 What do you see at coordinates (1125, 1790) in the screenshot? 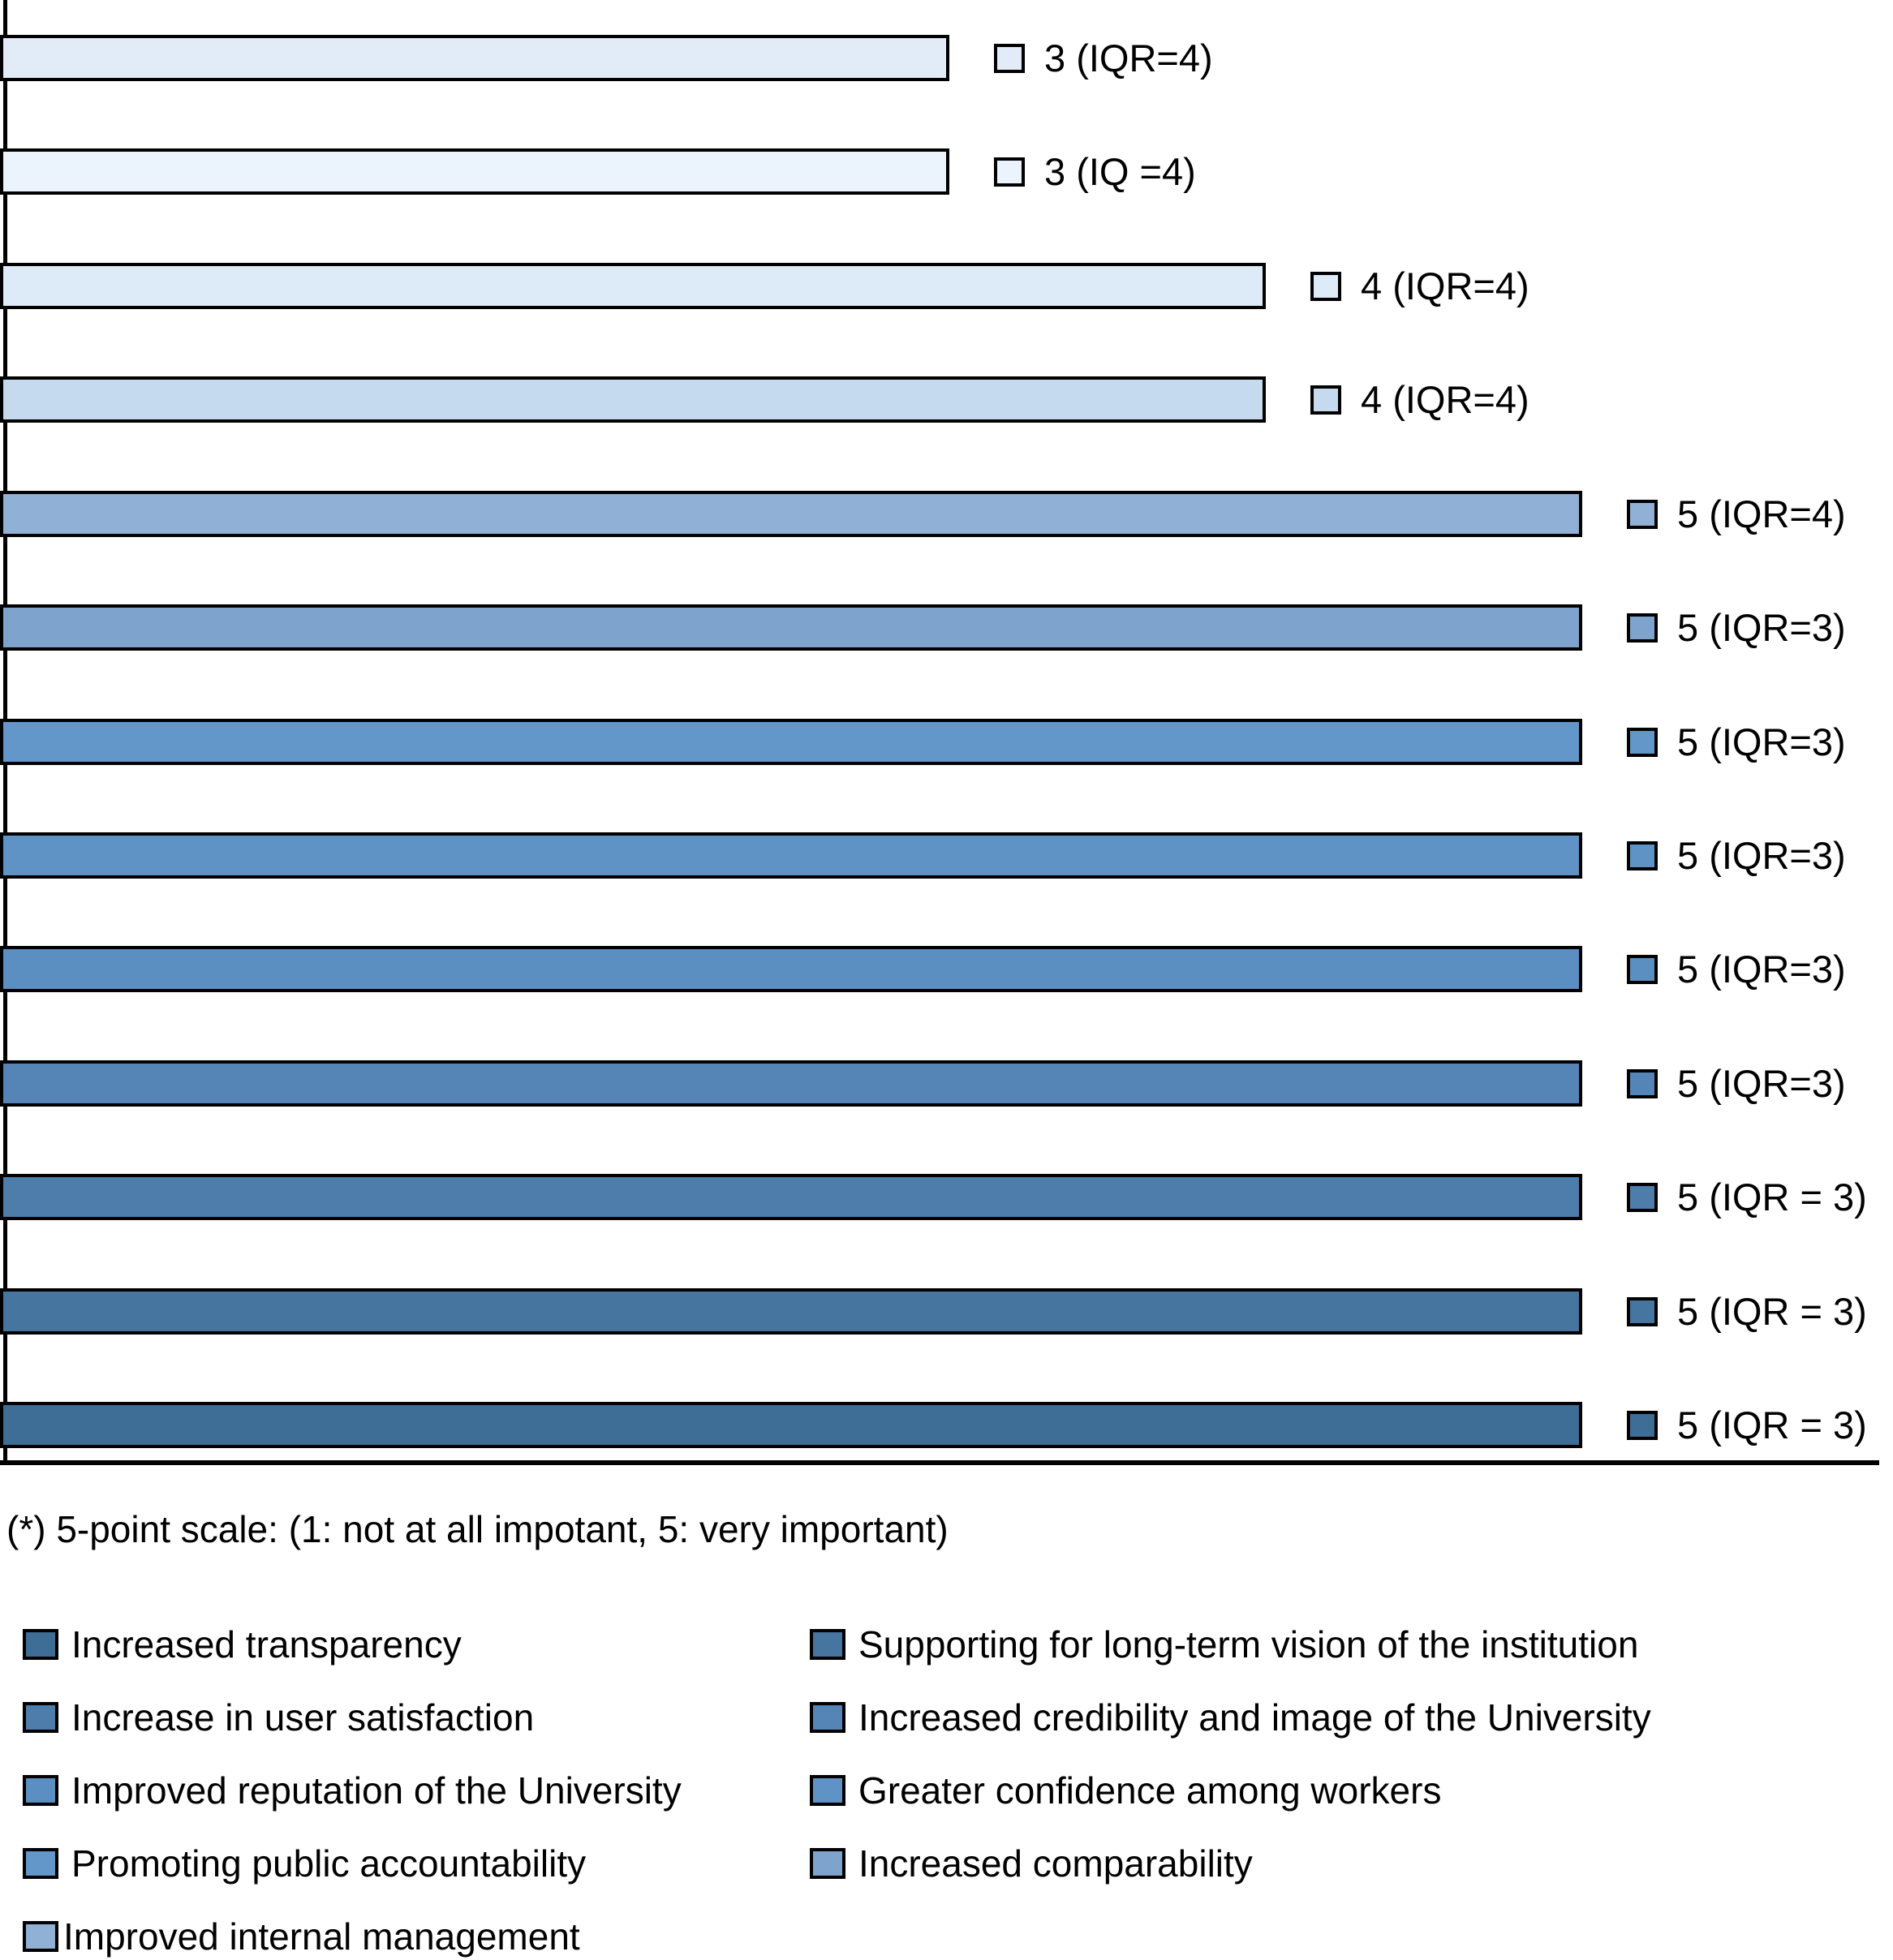
I see `legend-item: Greater confidence among workers` at bounding box center [1125, 1790].